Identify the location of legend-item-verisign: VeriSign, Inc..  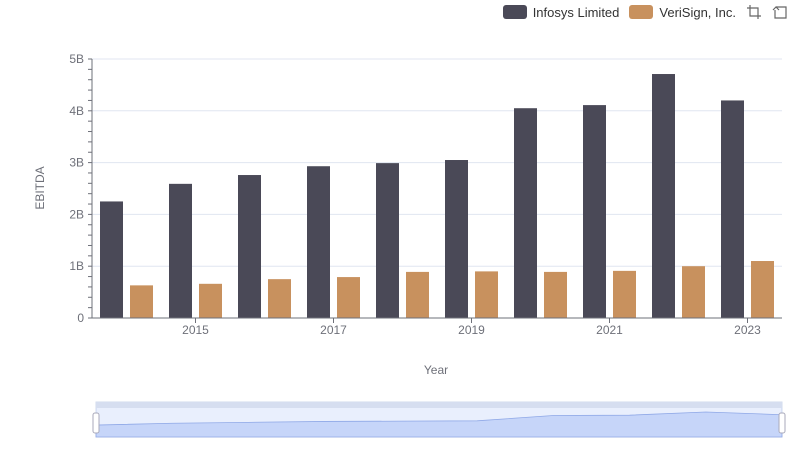
(682, 12).